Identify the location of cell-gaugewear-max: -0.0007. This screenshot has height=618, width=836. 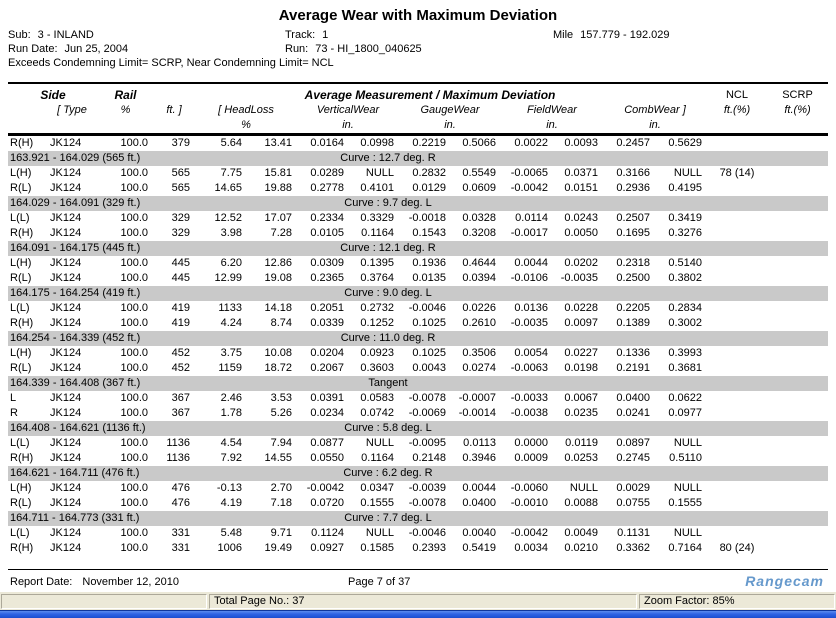
(477, 398).